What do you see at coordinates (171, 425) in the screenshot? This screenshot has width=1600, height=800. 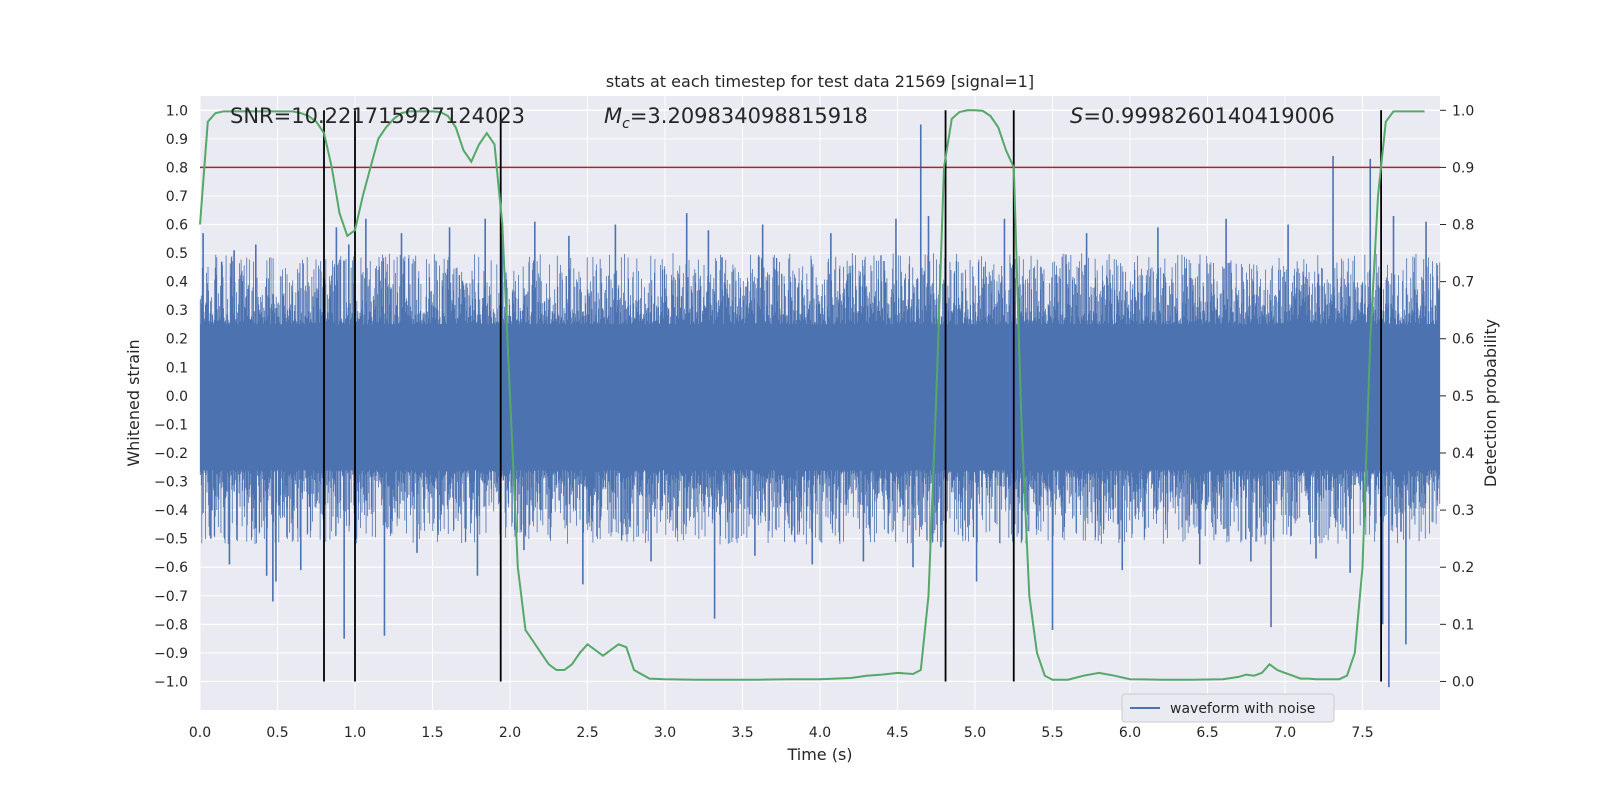 I see `y-tick-label: −0.1` at bounding box center [171, 425].